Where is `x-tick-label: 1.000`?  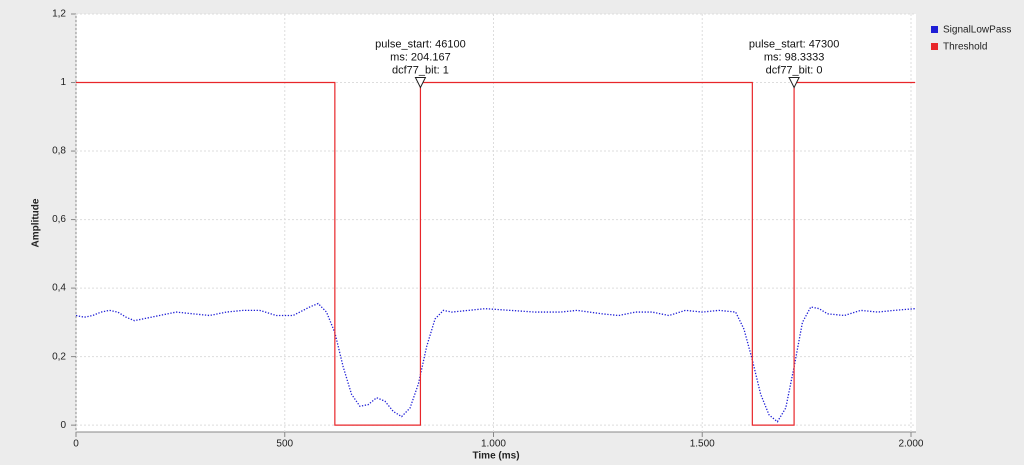 x-tick-label: 1.000 is located at coordinates (493, 444).